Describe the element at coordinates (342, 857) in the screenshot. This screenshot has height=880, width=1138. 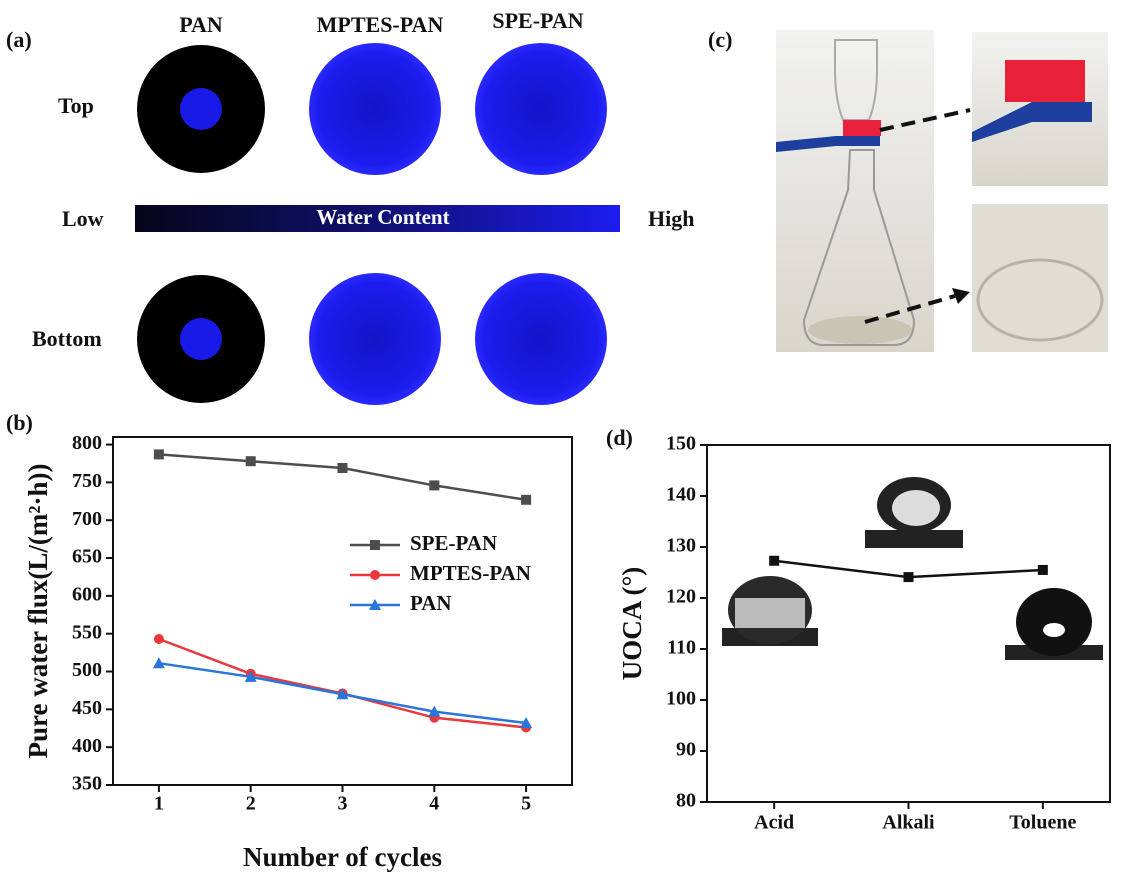
I see `x-axis-label: Number of cycles` at that location.